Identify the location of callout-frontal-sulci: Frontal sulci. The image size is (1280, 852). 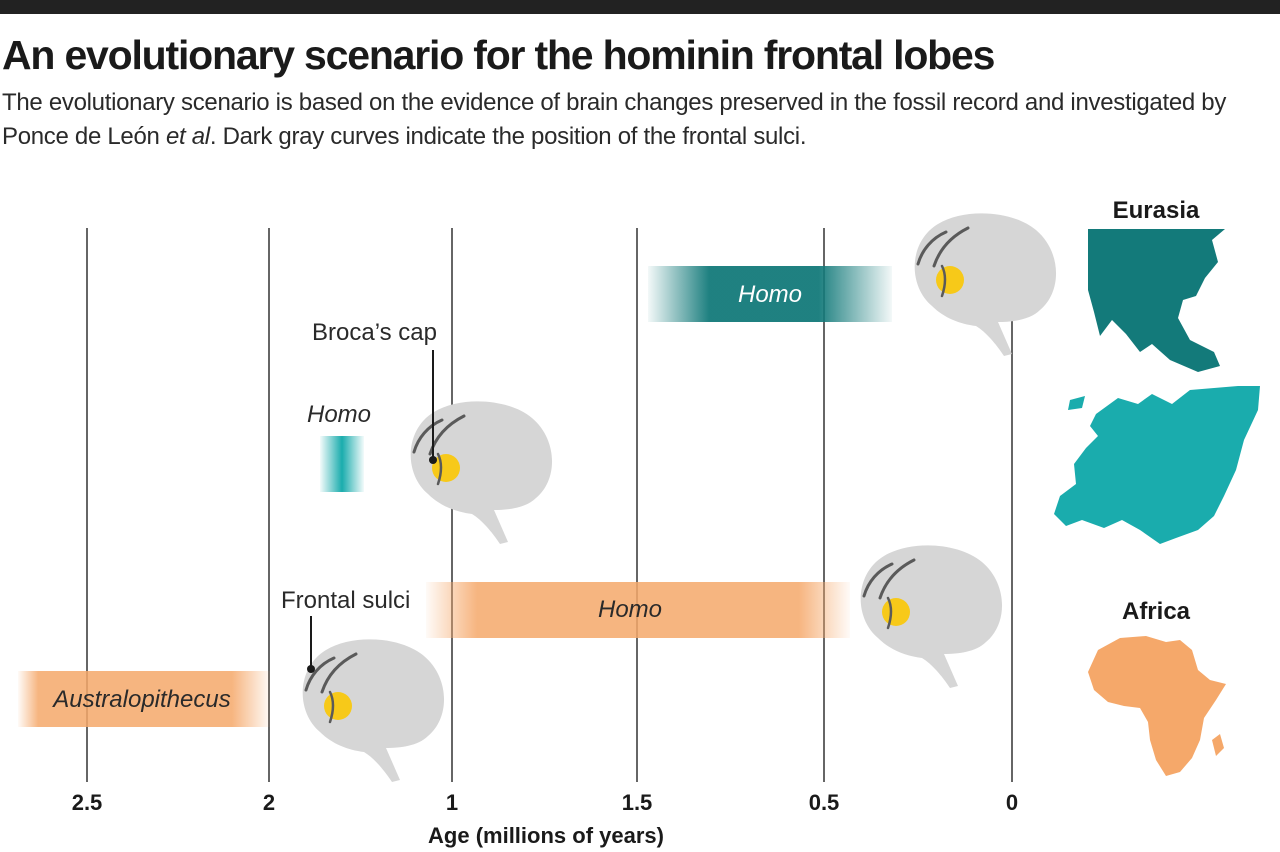
(345, 600).